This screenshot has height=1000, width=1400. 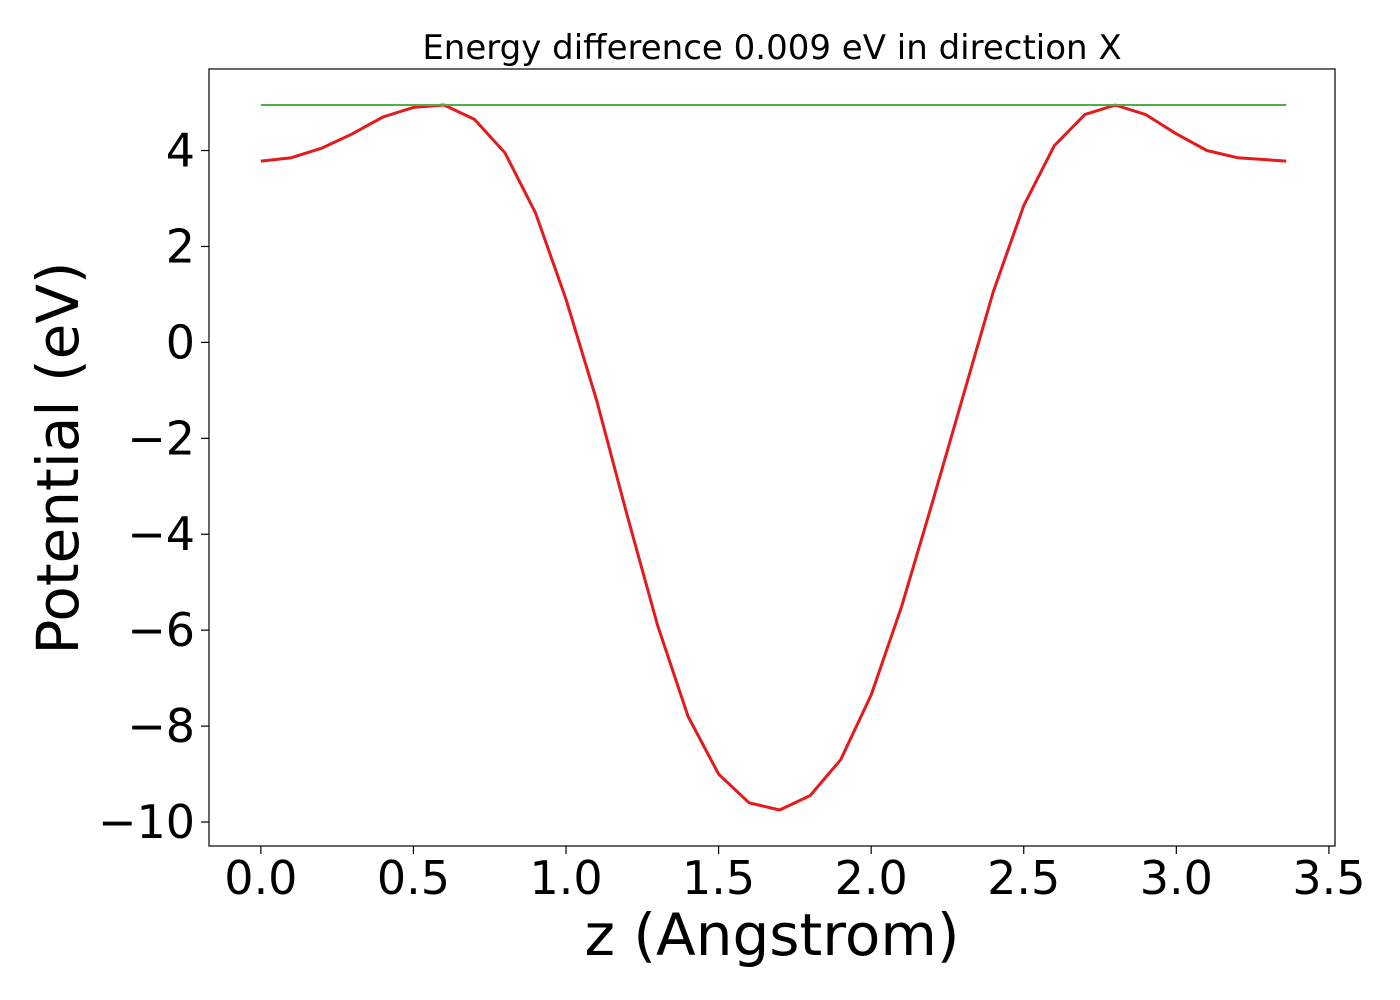 I want to click on y-tick-label: −4, so click(x=161, y=534).